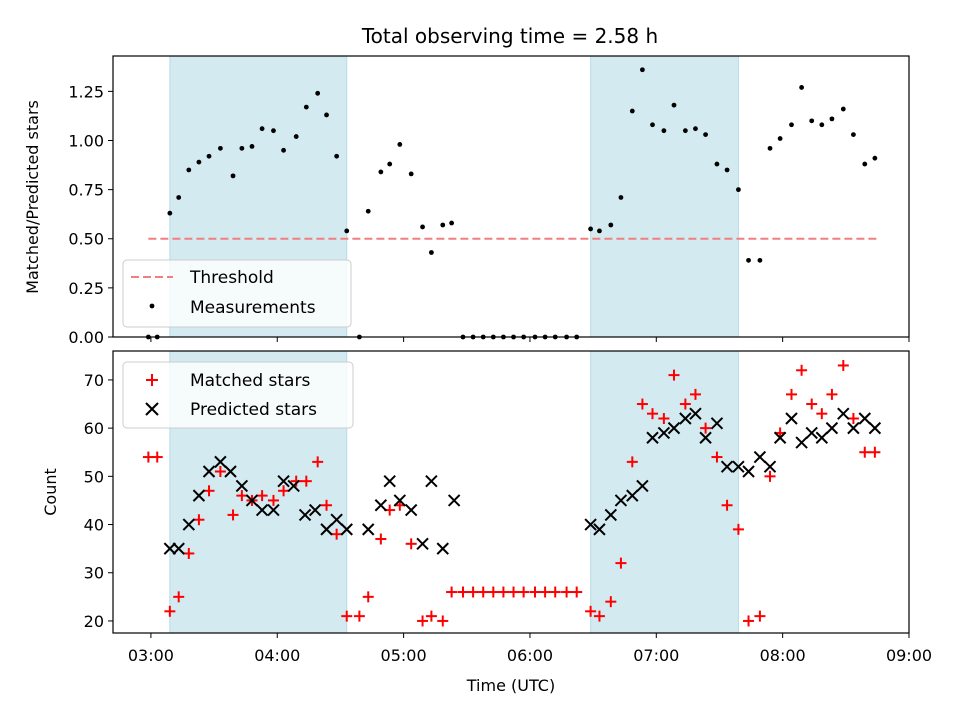 The image size is (960, 720). What do you see at coordinates (152, 306) in the screenshot?
I see `ratio-legend-measurements-swatch` at bounding box center [152, 306].